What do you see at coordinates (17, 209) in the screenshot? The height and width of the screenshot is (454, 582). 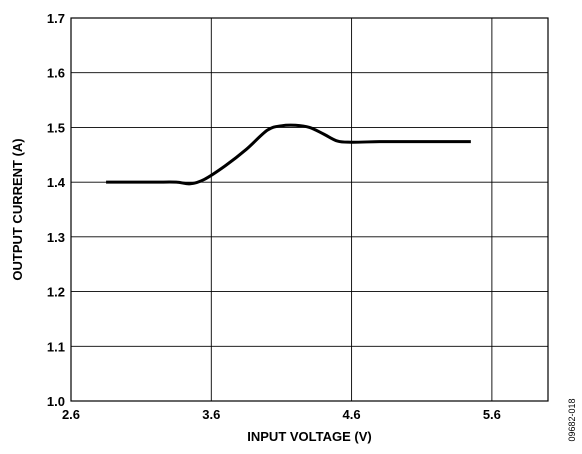 I see `y-axis-title: OUTPUT CURRENT (A)` at bounding box center [17, 209].